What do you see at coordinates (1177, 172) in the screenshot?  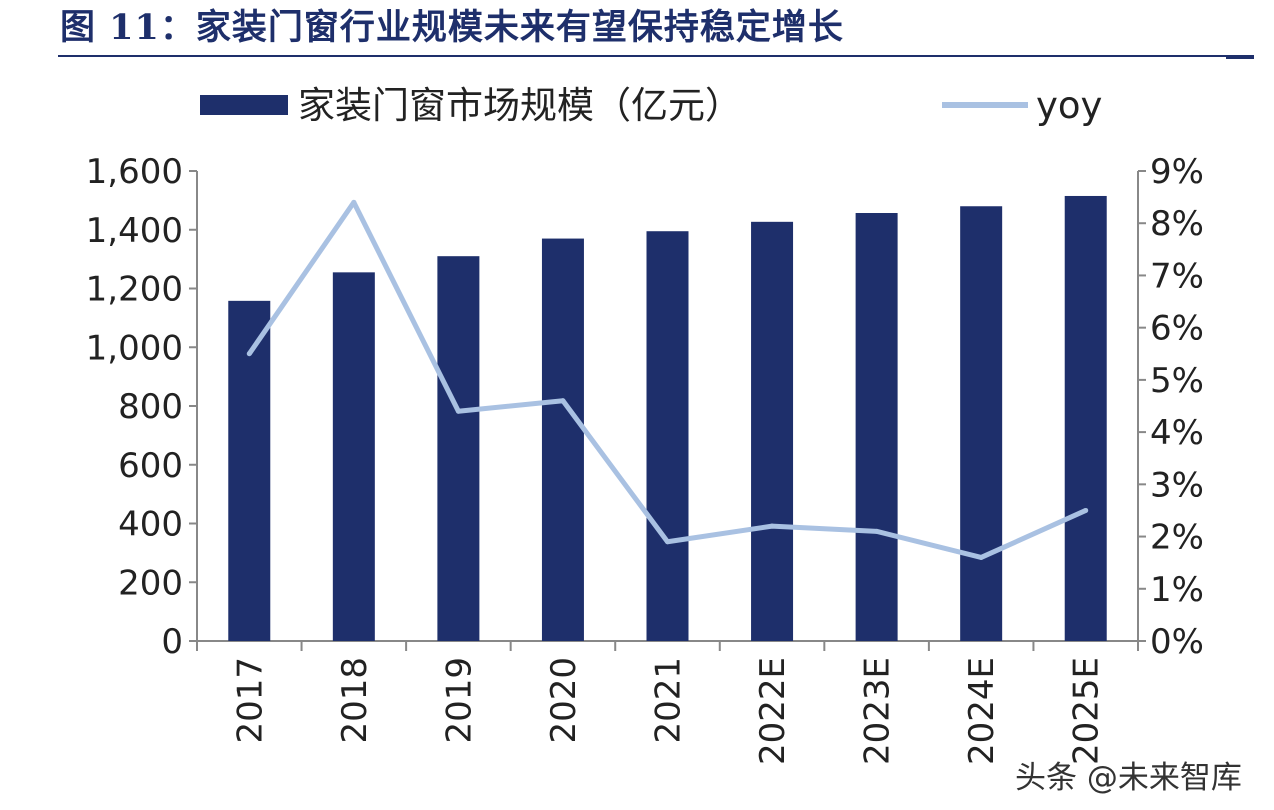 I see `right-tick-label: 9%` at bounding box center [1177, 172].